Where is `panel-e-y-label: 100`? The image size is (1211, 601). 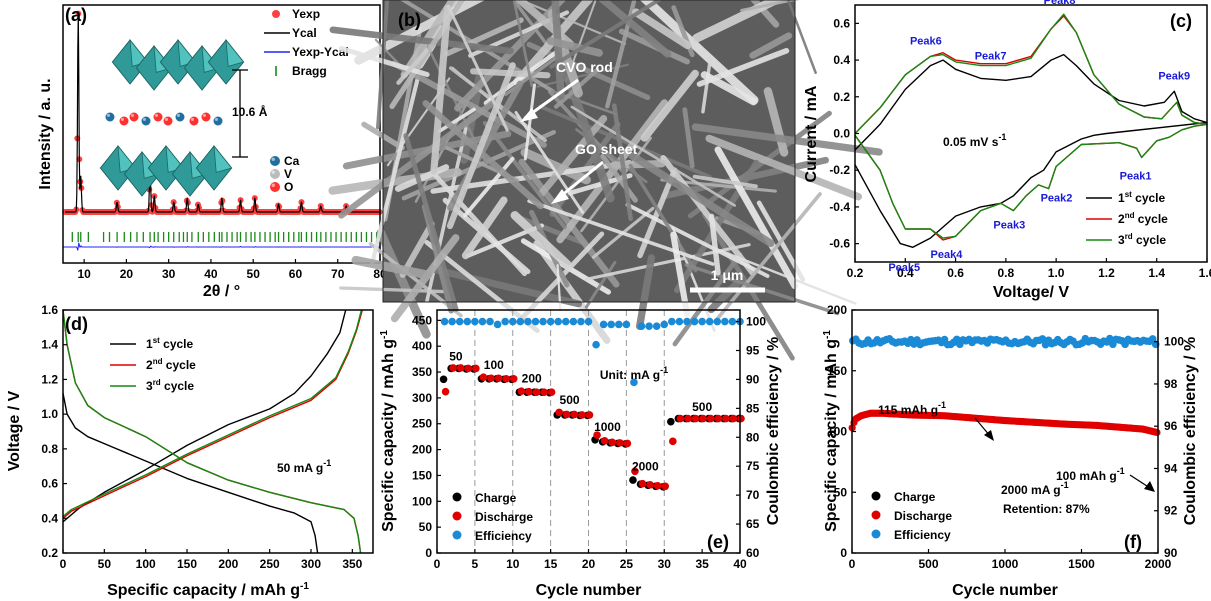 panel-e-y-label: 100 is located at coordinates (422, 501).